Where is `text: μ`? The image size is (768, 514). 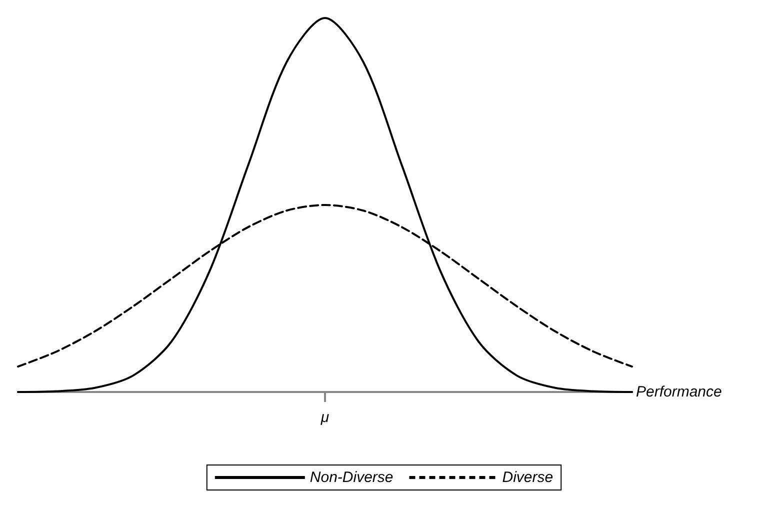
text: μ is located at coordinates (325, 417).